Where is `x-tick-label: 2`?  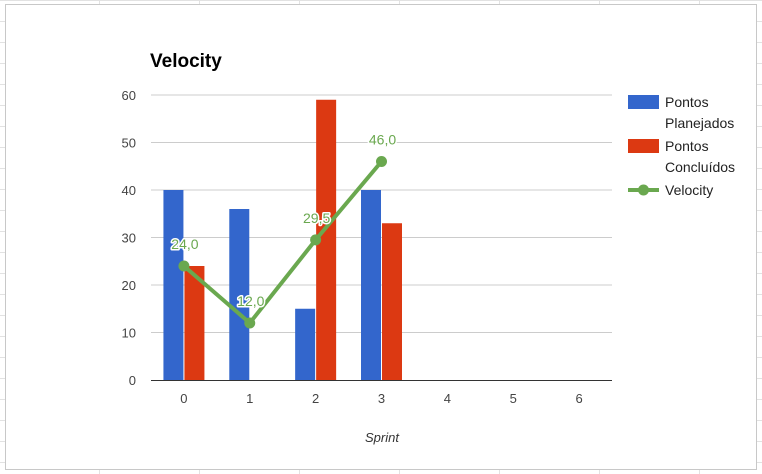
x-tick-label: 2 is located at coordinates (315, 398).